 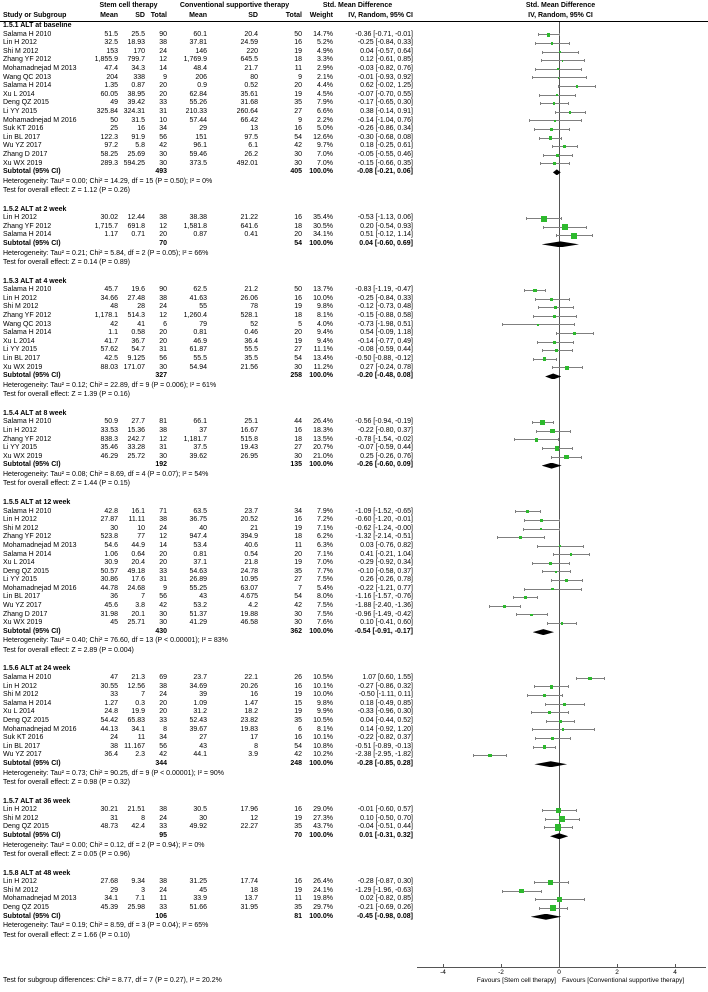 What do you see at coordinates (22, 755) in the screenshot?
I see `study-name: Wu YZ 2017` at bounding box center [22, 755].